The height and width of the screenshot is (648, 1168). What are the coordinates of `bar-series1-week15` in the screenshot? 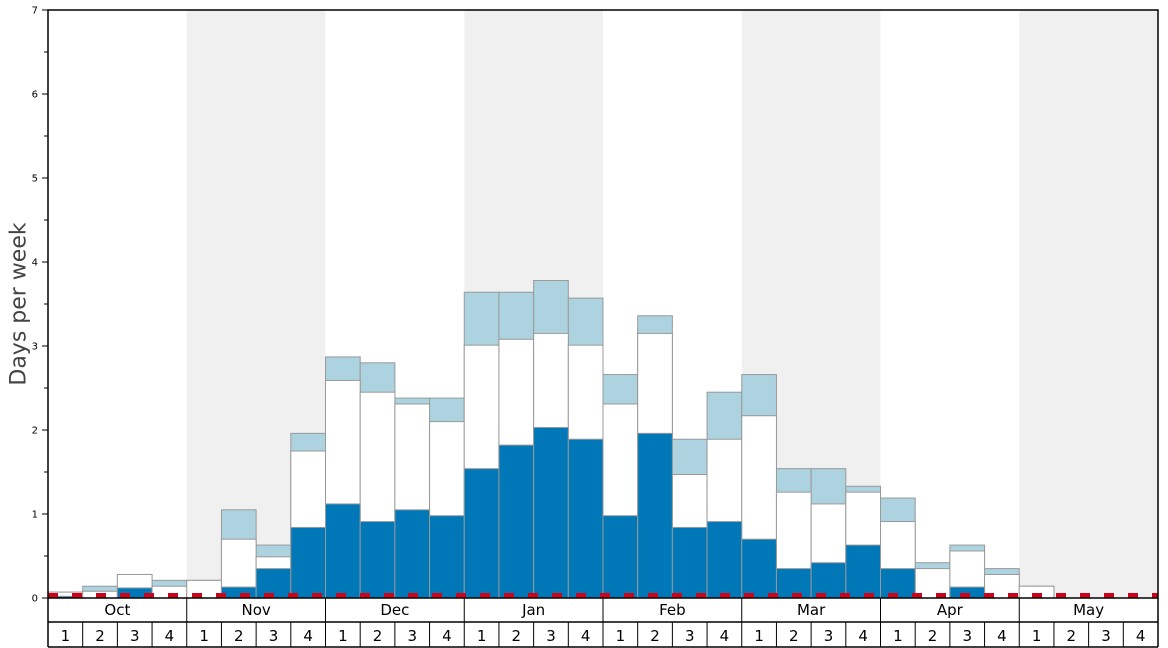 It's located at (551, 512).